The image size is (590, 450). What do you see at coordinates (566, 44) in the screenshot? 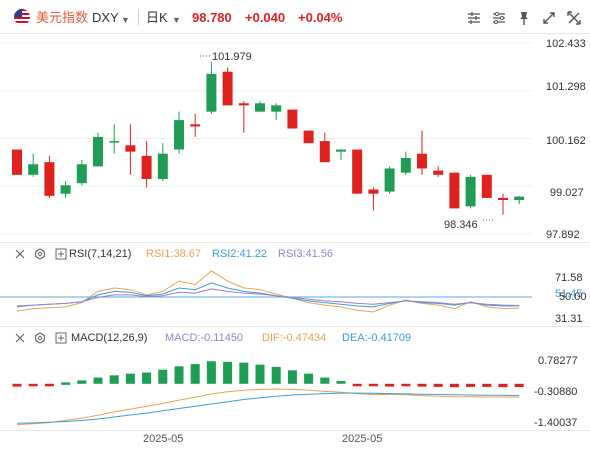
I see `price-tick: 102.433` at bounding box center [566, 44].